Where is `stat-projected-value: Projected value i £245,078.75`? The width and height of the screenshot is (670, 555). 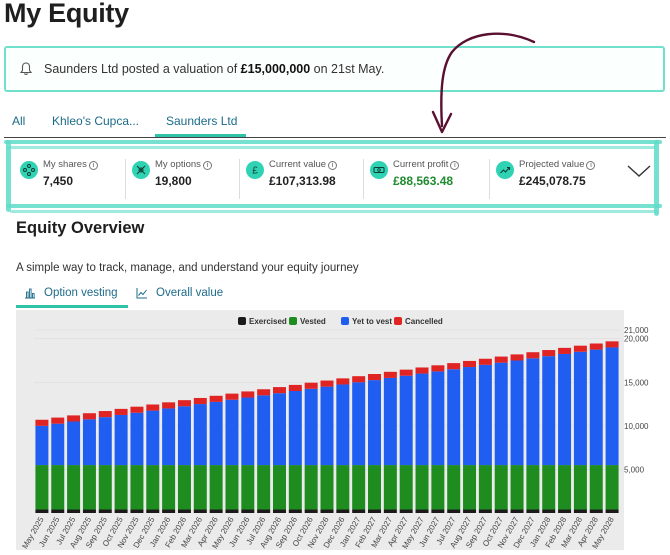 stat-projected-value: Projected value i £245,078.75 is located at coordinates (552, 179).